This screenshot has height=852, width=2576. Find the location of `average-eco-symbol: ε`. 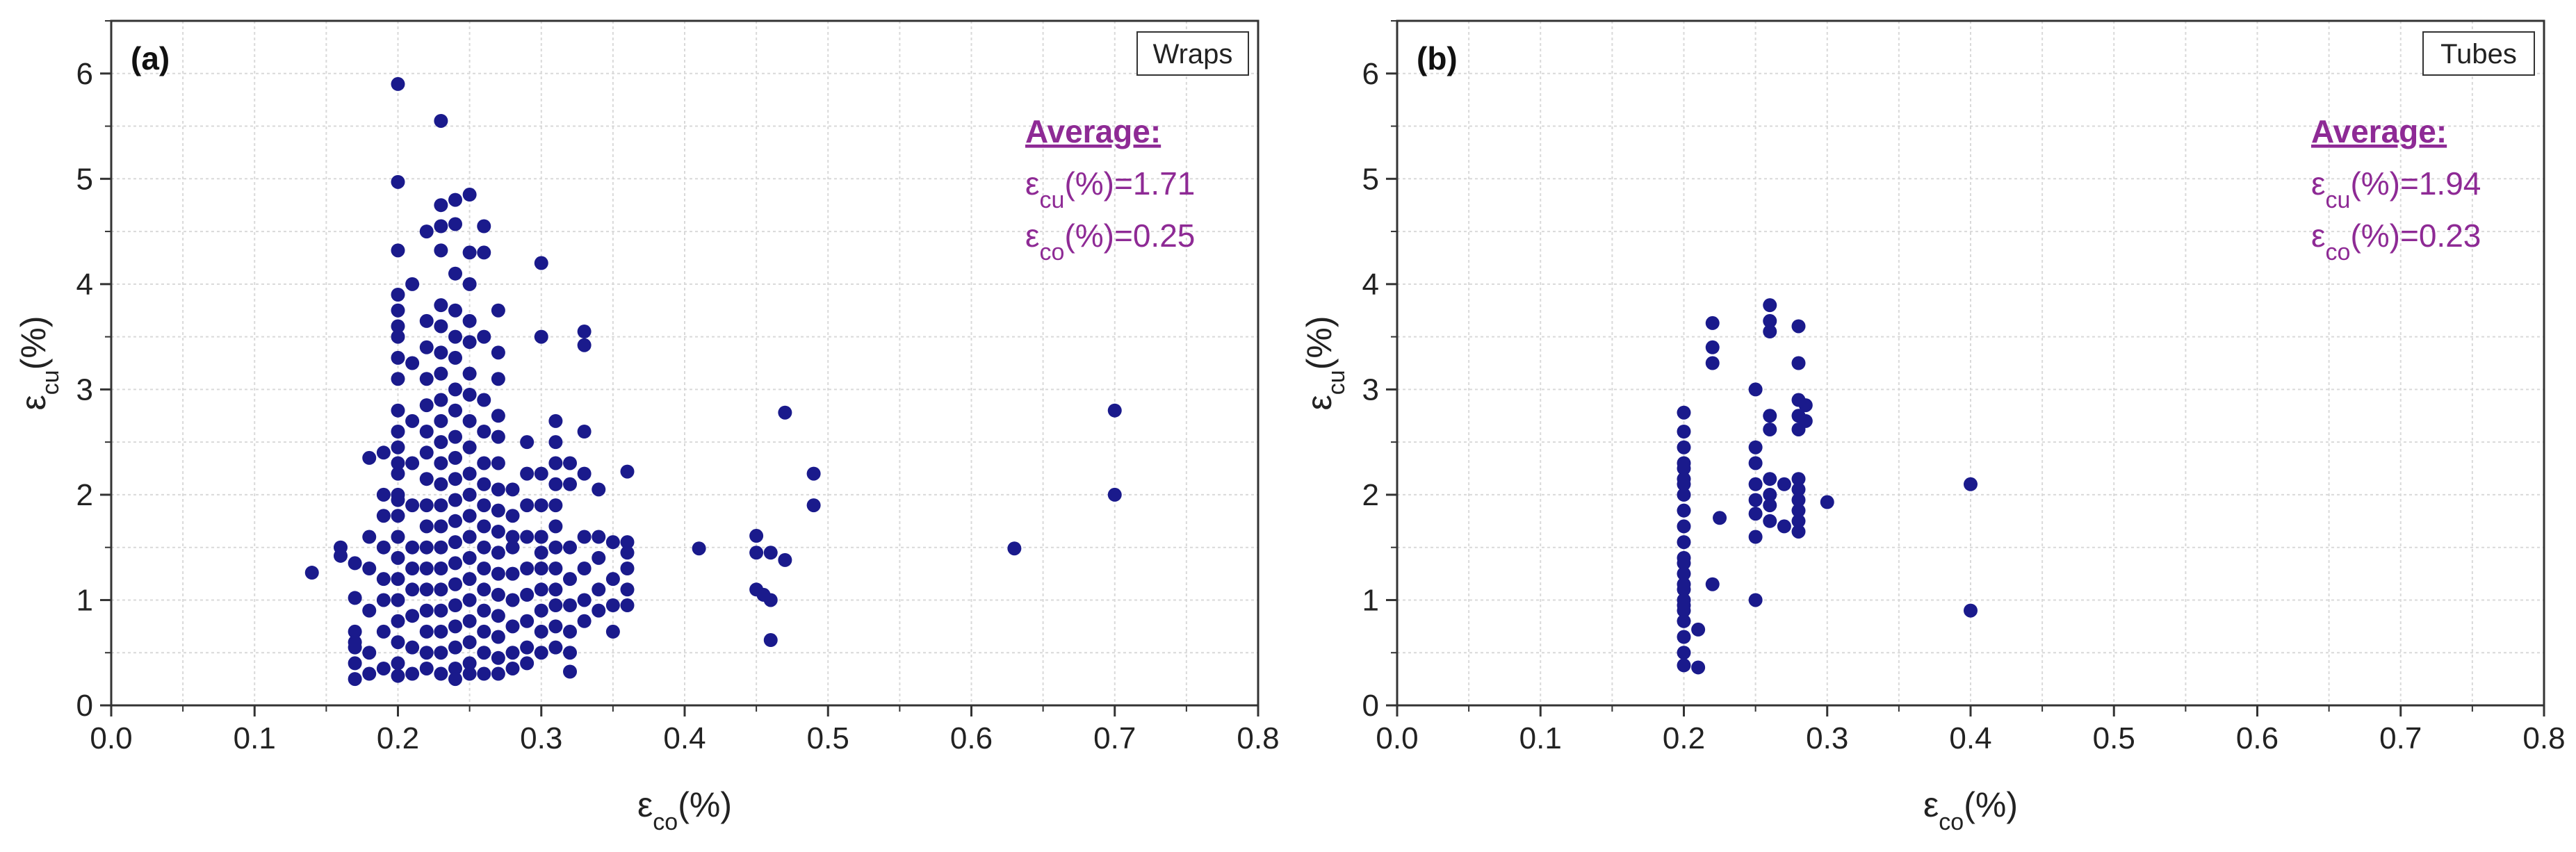

average-eco-symbol: ε is located at coordinates (1032, 236).